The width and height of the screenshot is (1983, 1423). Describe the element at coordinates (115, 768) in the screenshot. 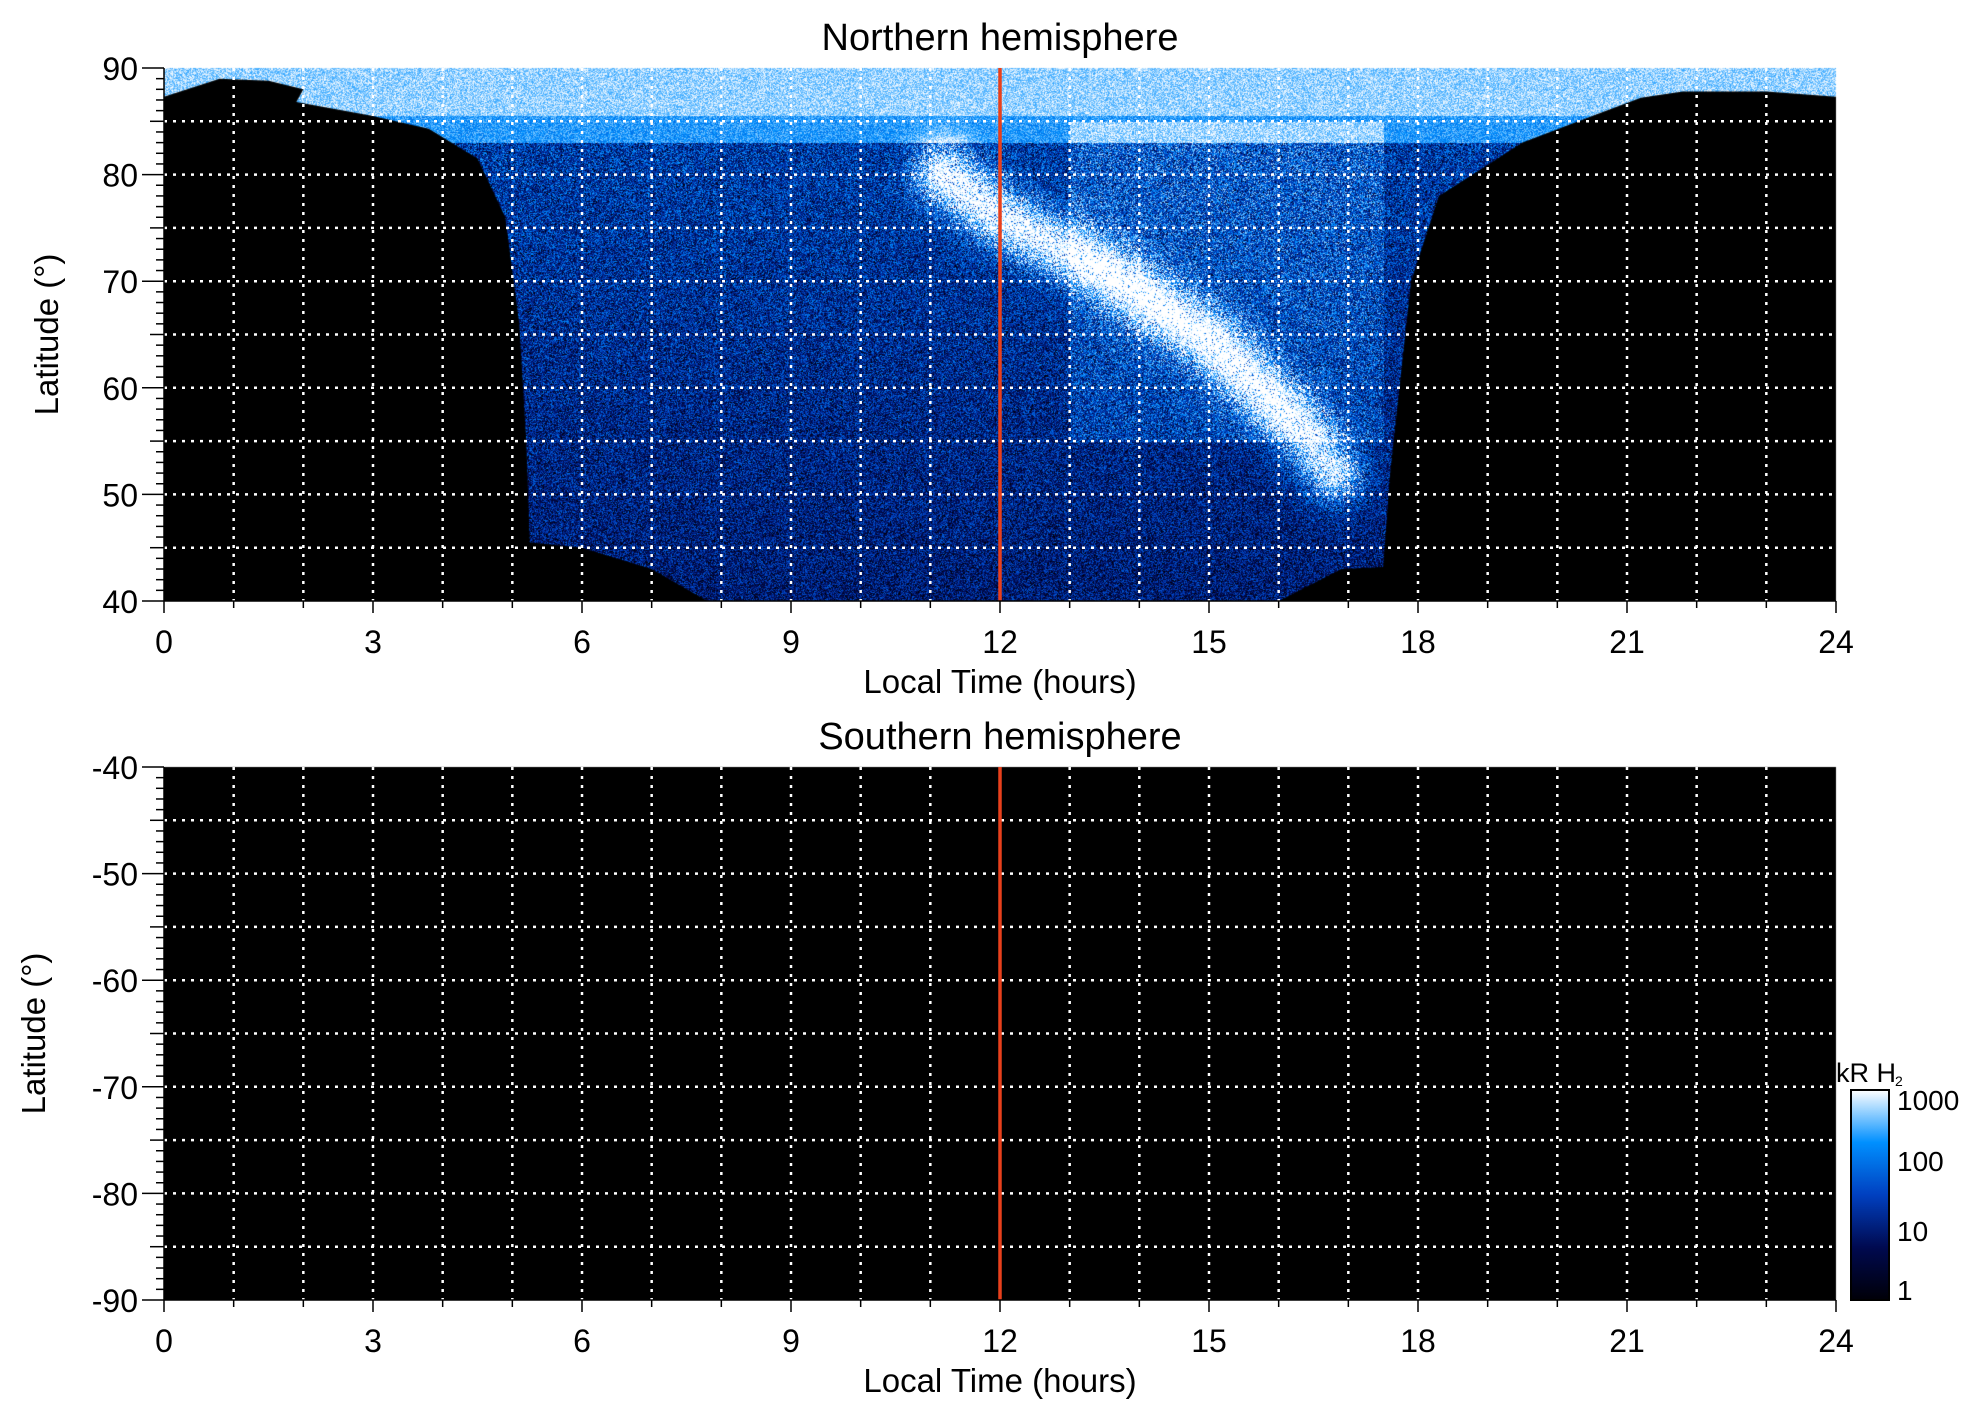

I see `y-tick-label: -40` at that location.